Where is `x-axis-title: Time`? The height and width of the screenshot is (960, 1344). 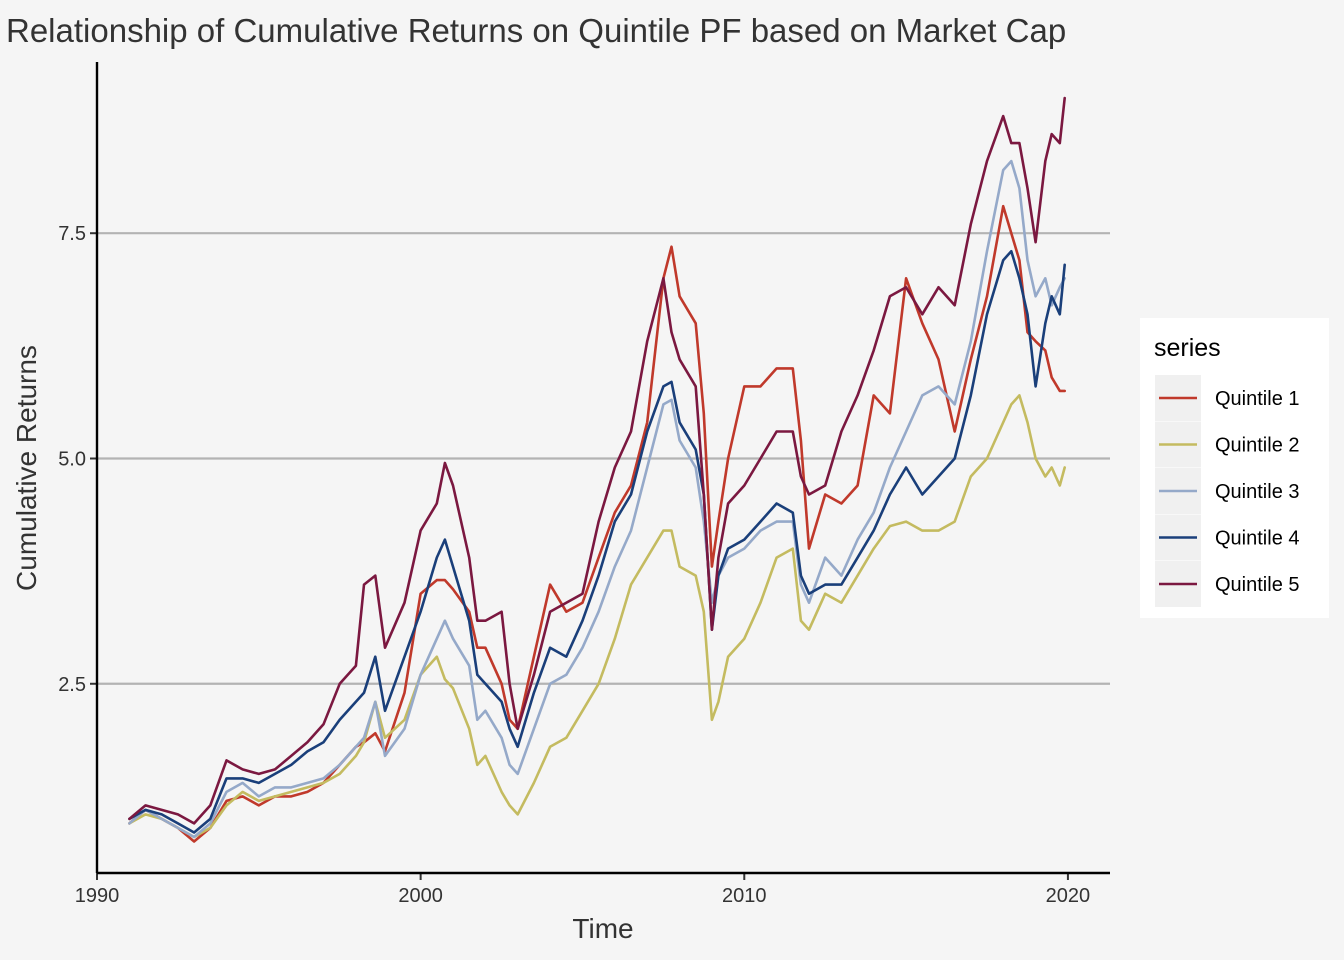
x-axis-title: Time is located at coordinates (602, 928).